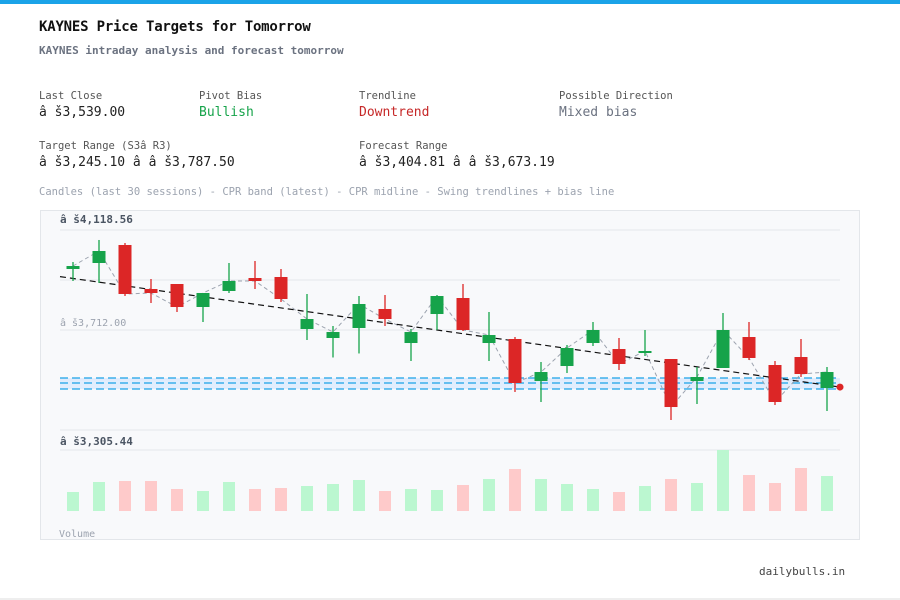 Image resolution: width=900 pixels, height=600 pixels. What do you see at coordinates (175, 27) in the screenshot?
I see `page-title: KAYNES Price Targets for Tomorrow` at bounding box center [175, 27].